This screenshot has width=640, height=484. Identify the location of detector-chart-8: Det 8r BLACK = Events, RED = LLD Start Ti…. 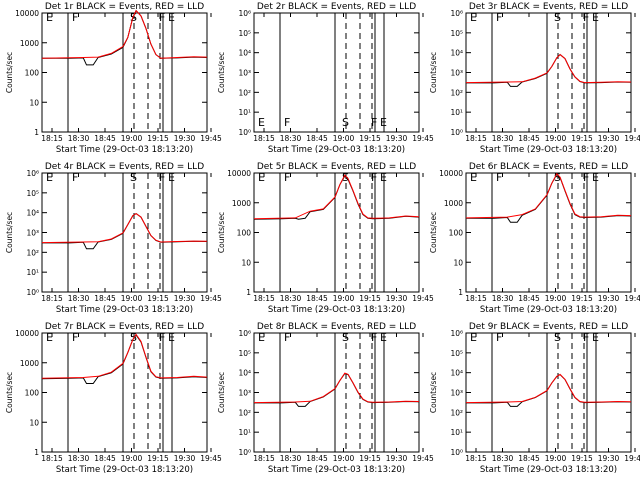
(325, 398).